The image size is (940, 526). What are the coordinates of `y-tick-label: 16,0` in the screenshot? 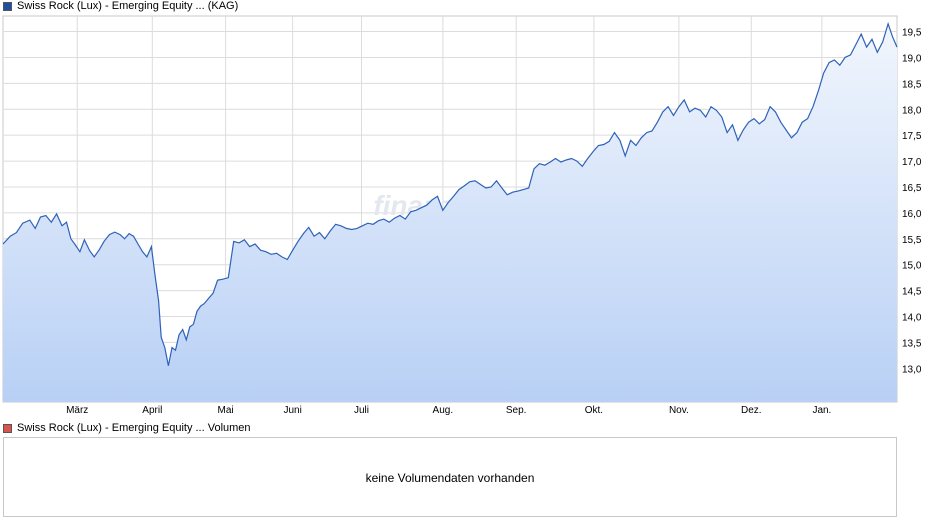 It's located at (912, 214).